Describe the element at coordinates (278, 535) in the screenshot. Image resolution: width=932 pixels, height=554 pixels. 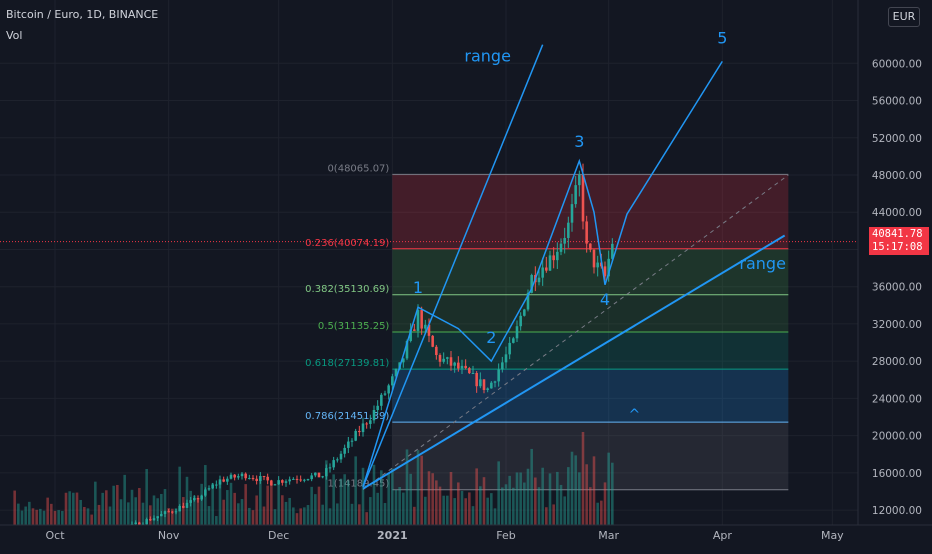
I see `time-tick-label: Dec` at that location.